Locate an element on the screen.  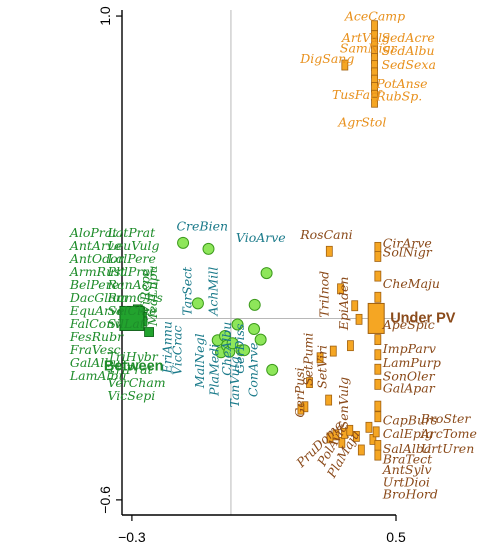
between-centroid is located at coordinates (132, 318).